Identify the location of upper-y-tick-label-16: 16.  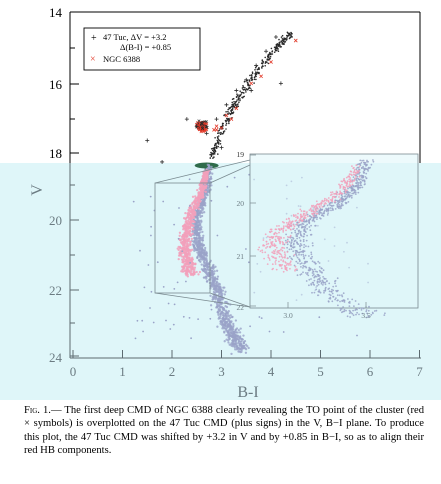
(56, 84).